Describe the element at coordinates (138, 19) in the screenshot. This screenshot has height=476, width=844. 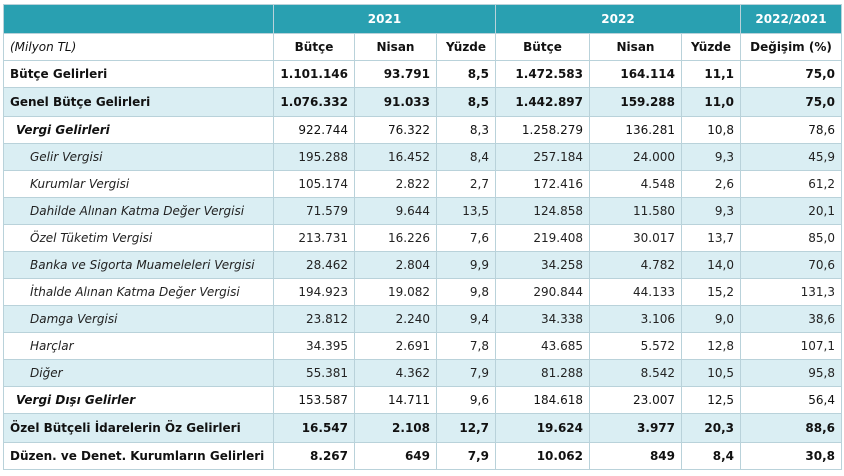
I see `header-blank-cell` at that location.